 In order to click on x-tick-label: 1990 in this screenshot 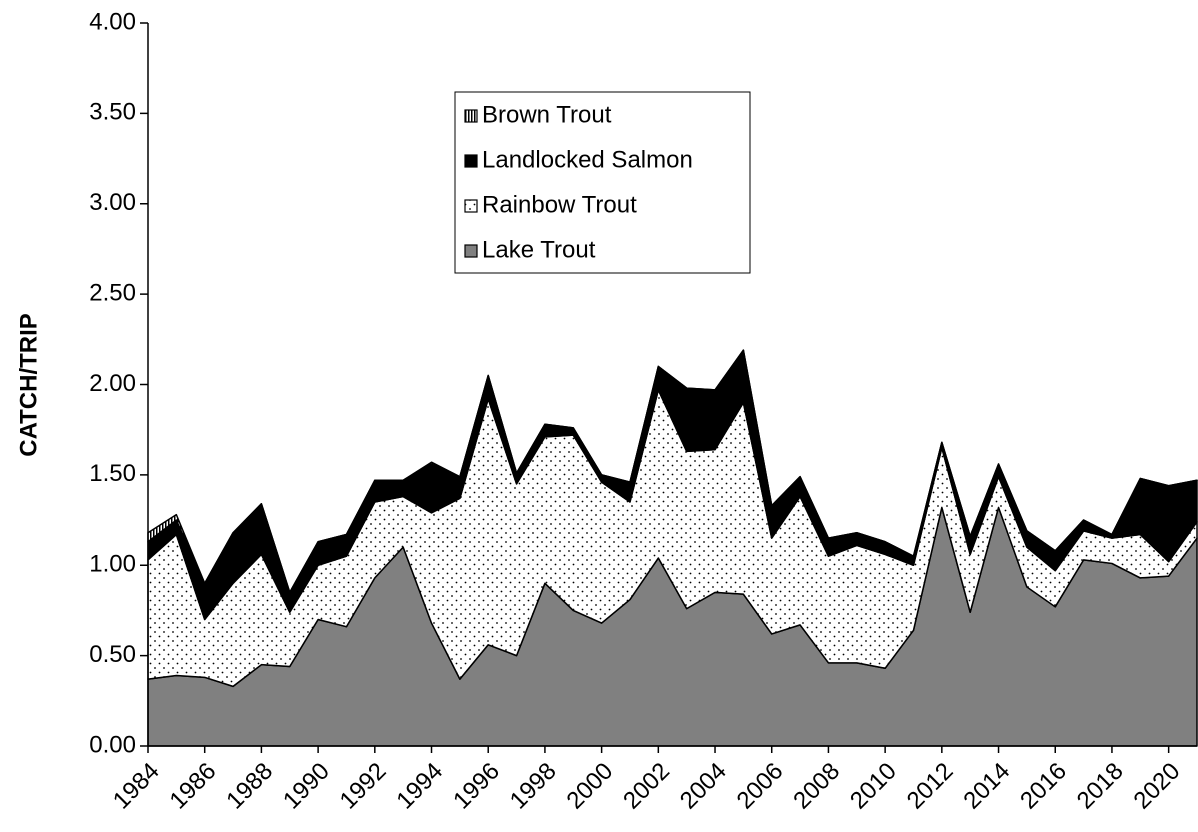, I will do `click(306, 786)`.